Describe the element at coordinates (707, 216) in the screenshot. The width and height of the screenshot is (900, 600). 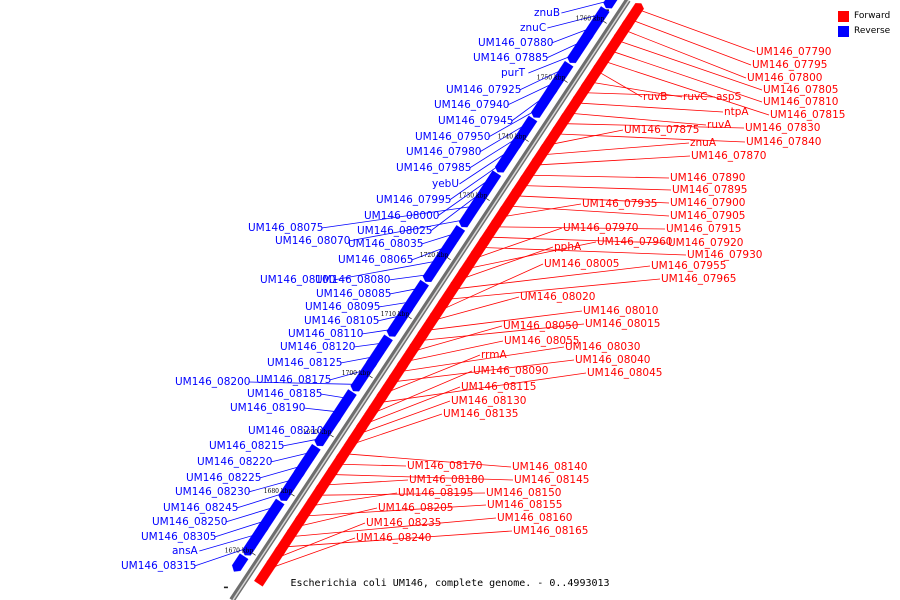
I see `forward-gene-label: UM146_07905` at that location.